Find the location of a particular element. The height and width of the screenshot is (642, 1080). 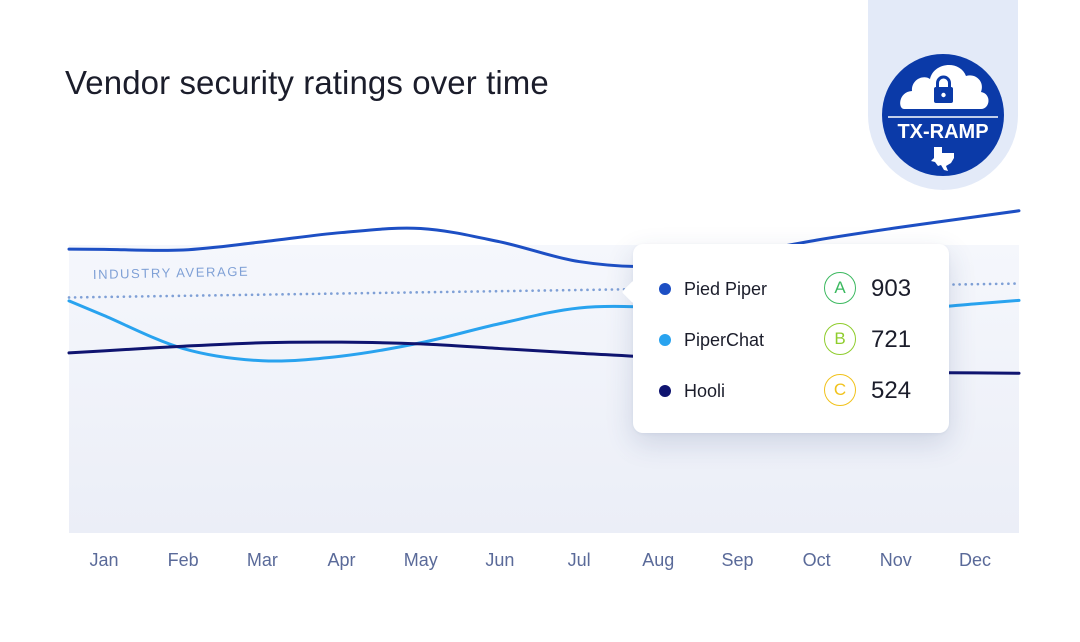

series-name: Hooli is located at coordinates (705, 391).